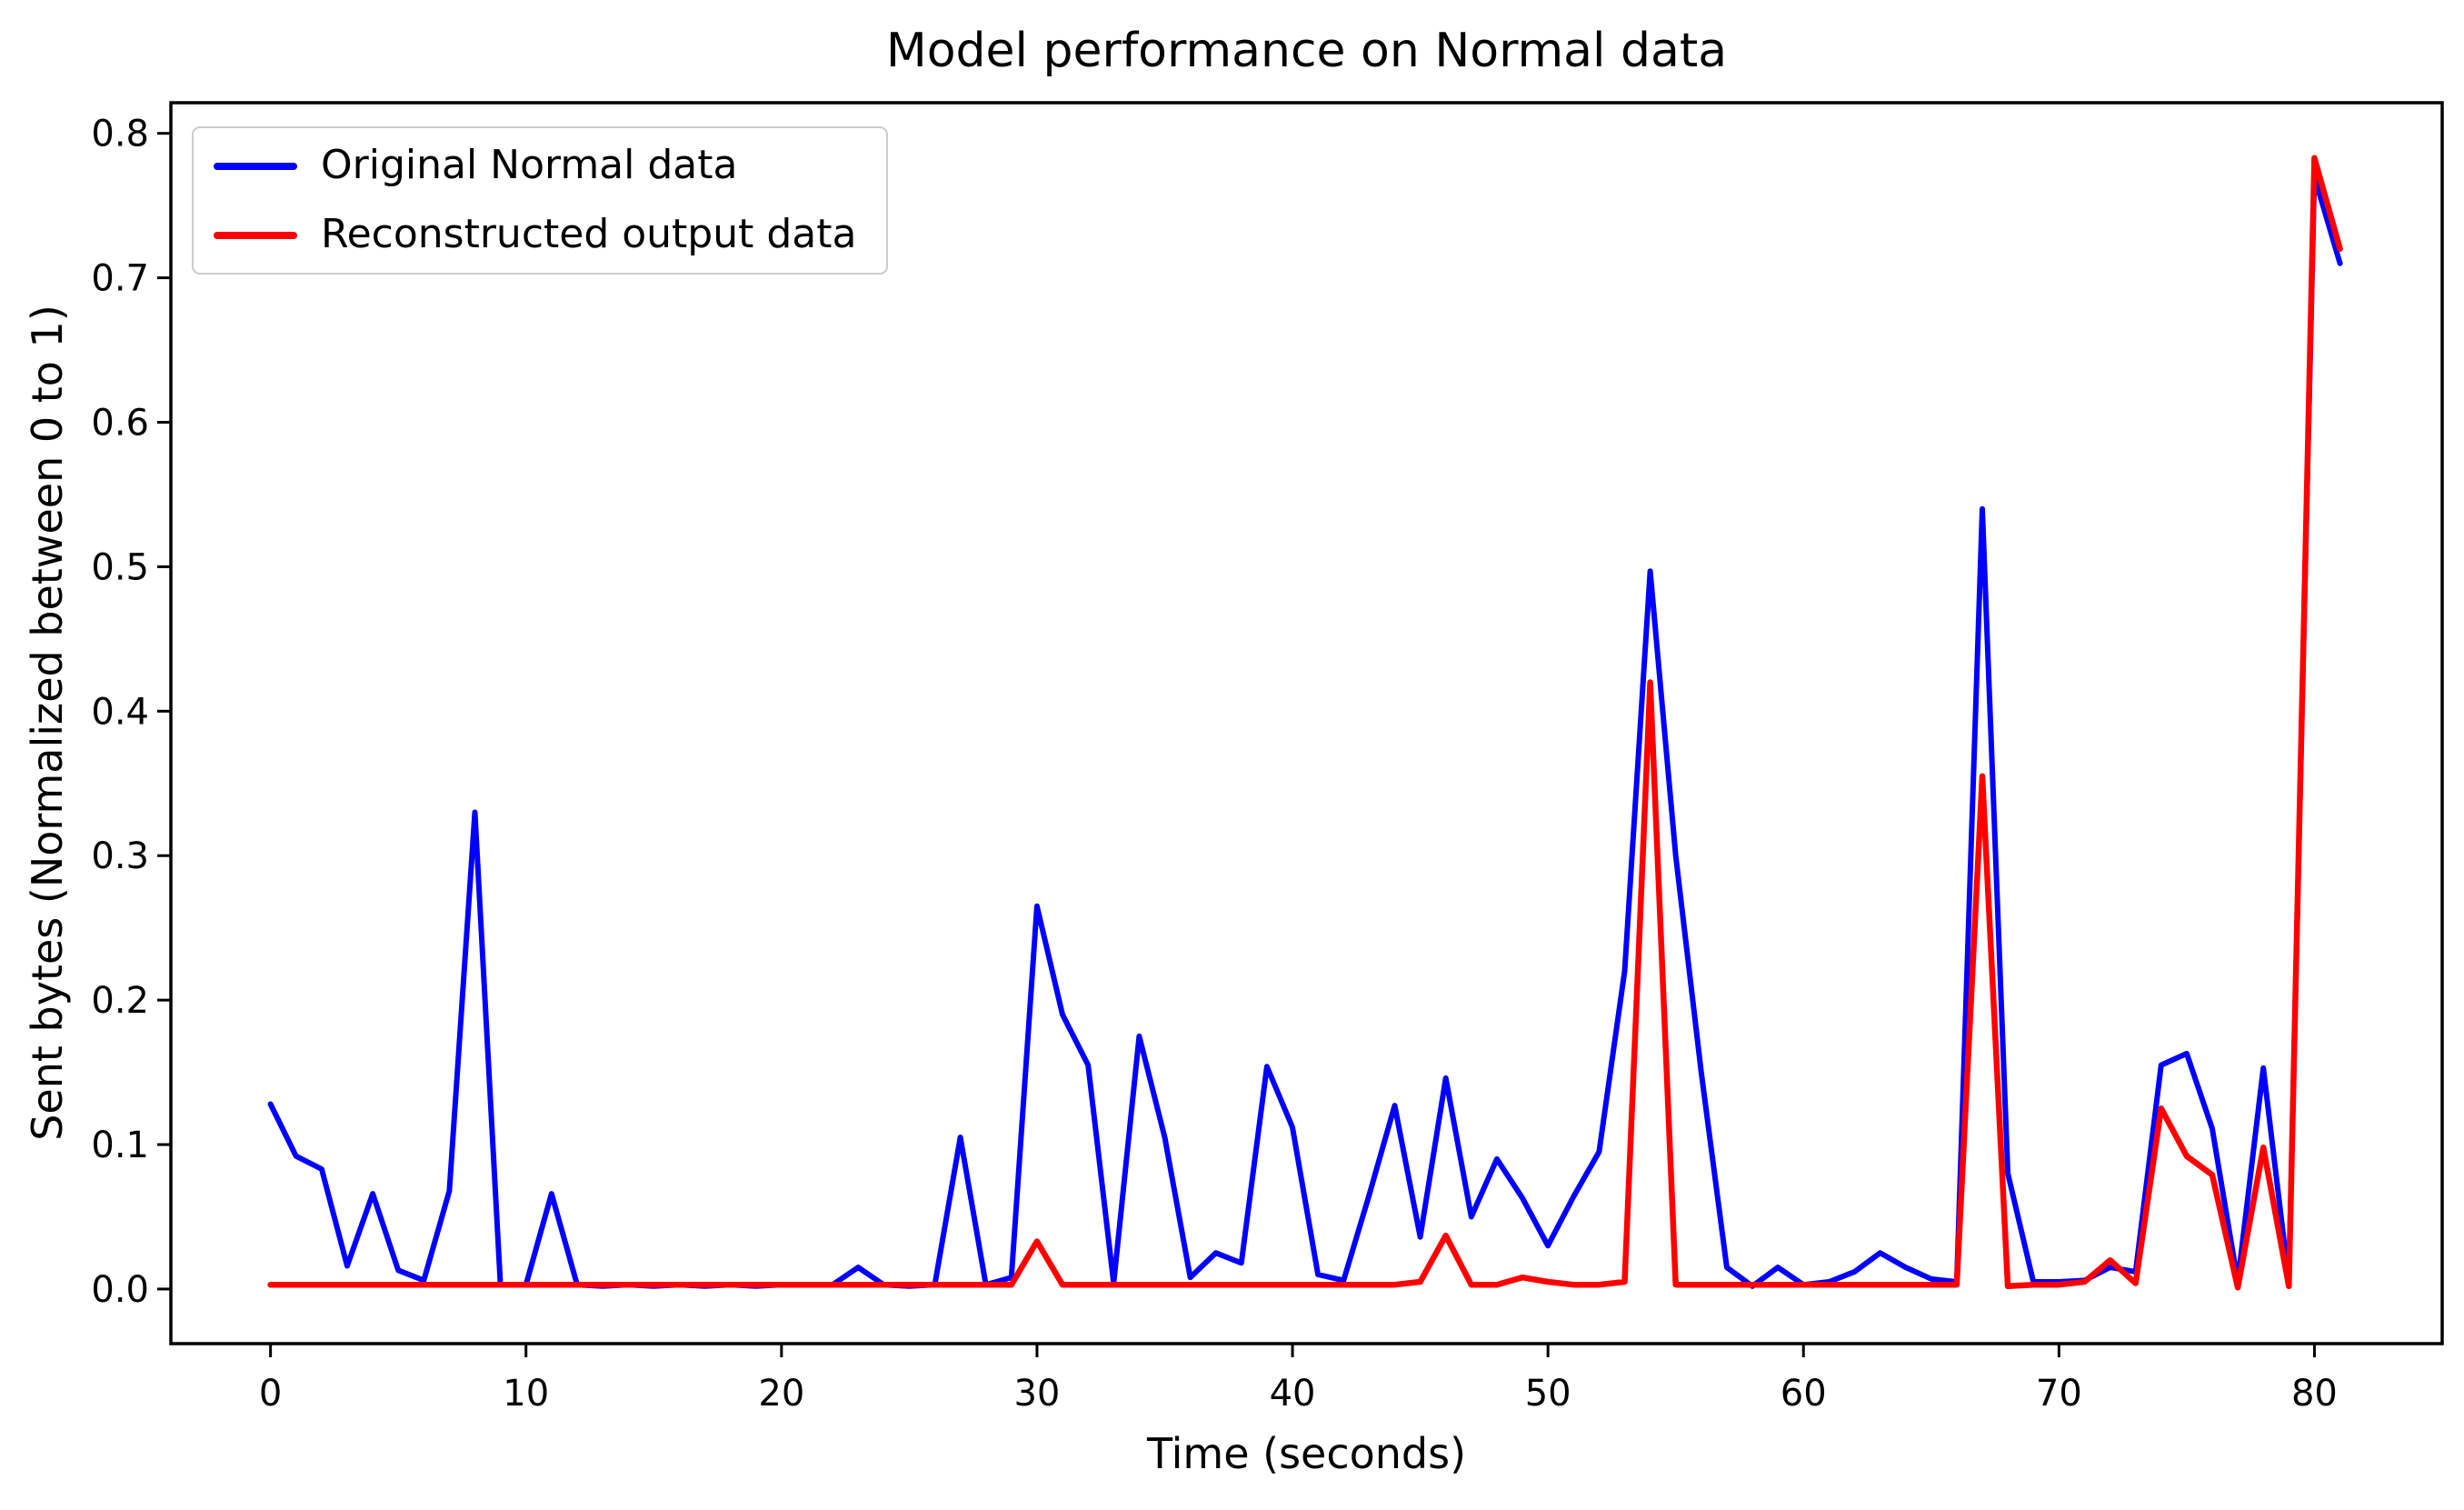  I want to click on x-tick-label: 0, so click(270, 1394).